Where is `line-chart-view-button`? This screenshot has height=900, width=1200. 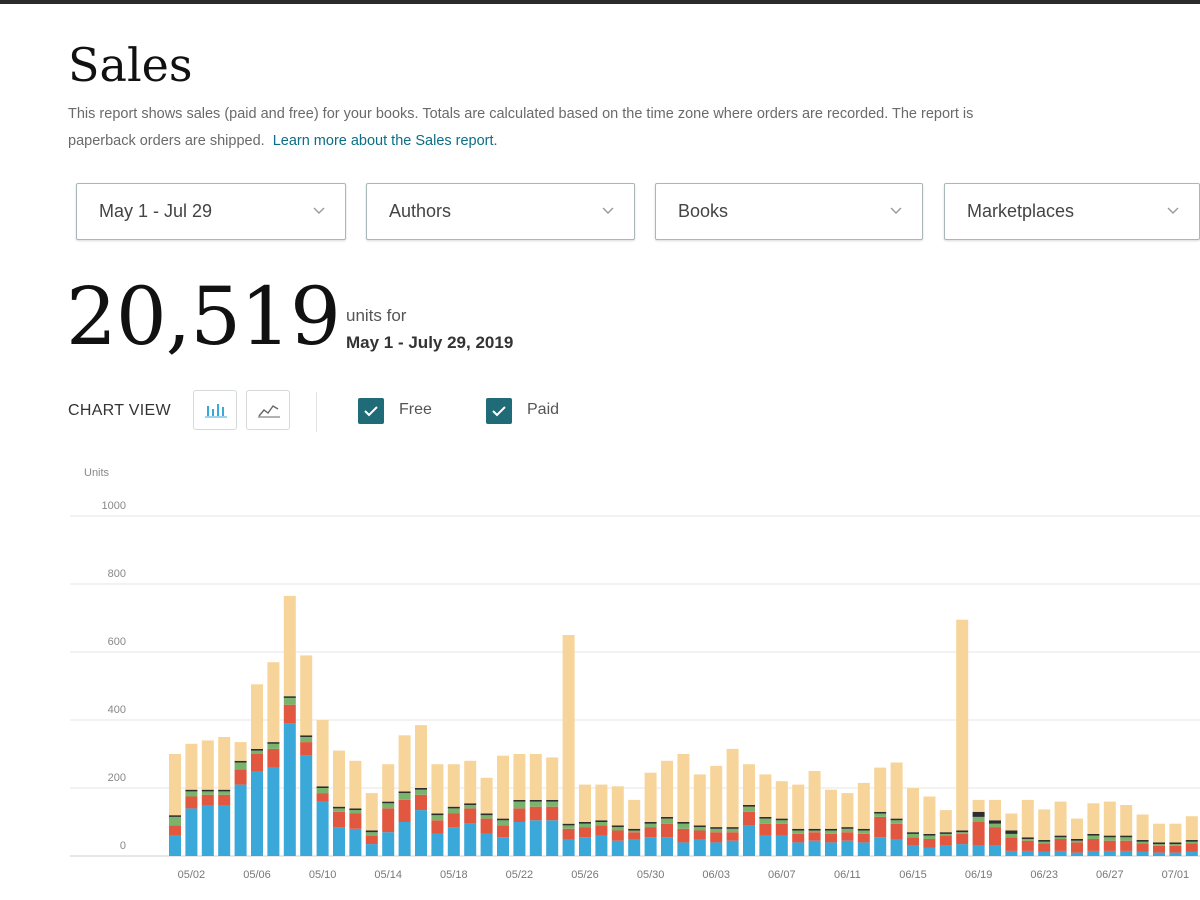
line-chart-view-button is located at coordinates (268, 410).